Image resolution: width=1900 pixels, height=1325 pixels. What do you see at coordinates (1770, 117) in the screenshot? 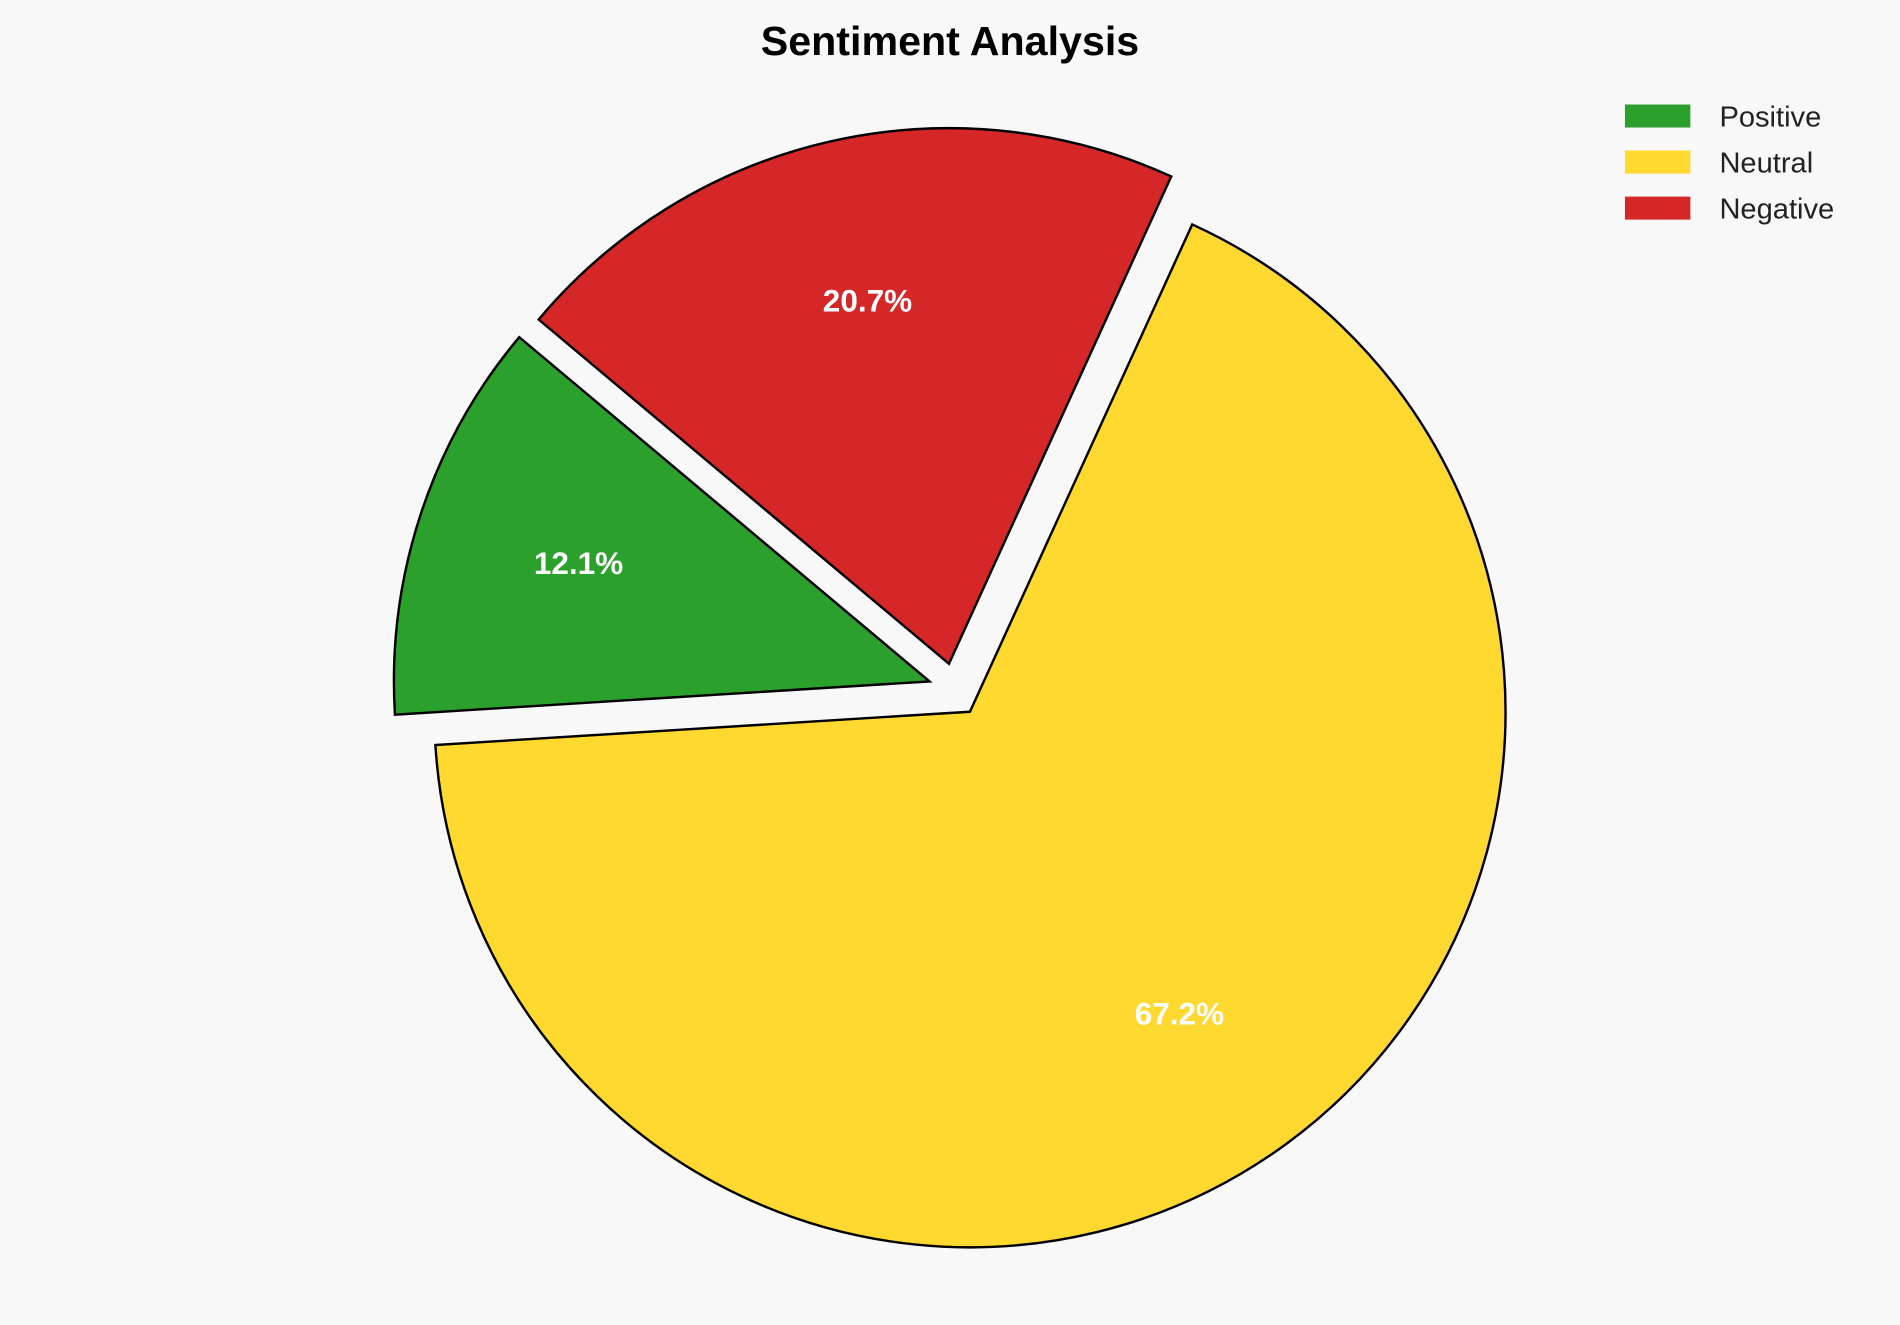
I see `legend-label-positive: Positive` at bounding box center [1770, 117].